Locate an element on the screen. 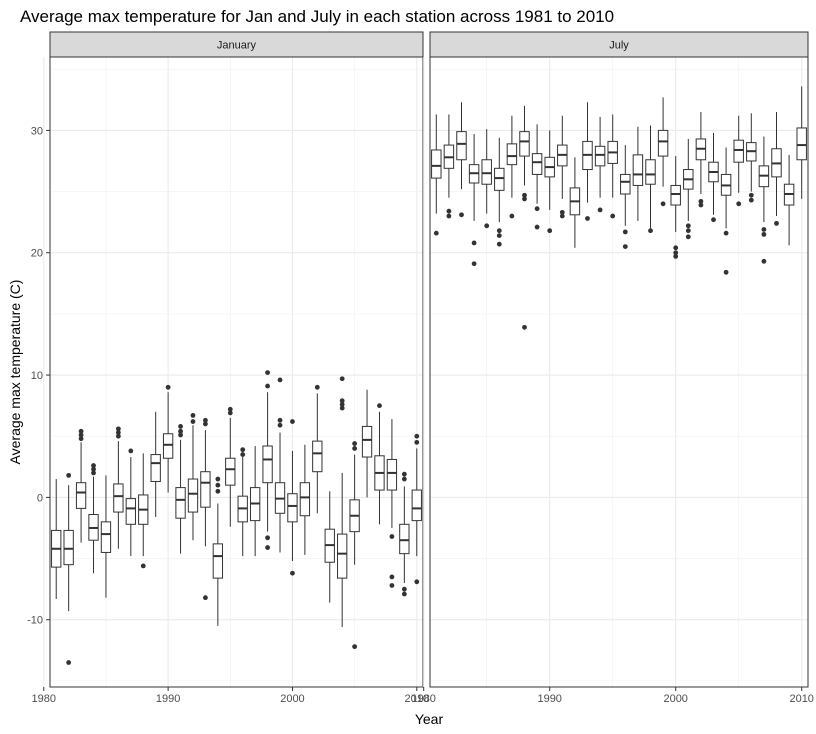 The image size is (816, 734). box-january-1997 is located at coordinates (255, 501).